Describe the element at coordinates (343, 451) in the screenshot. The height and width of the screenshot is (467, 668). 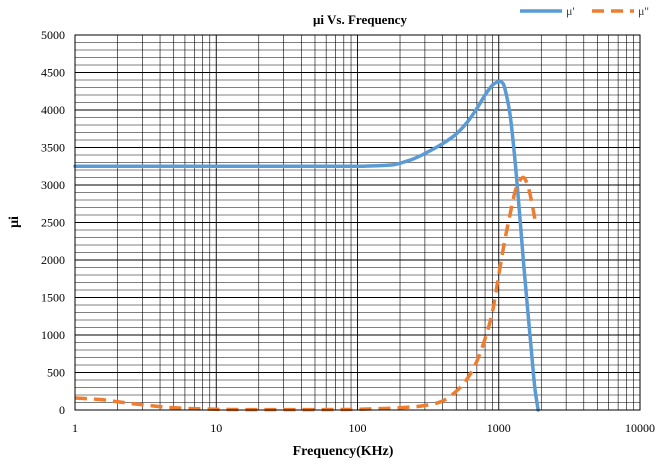
I see `x-axis-title: Frequency(KHz)` at that location.